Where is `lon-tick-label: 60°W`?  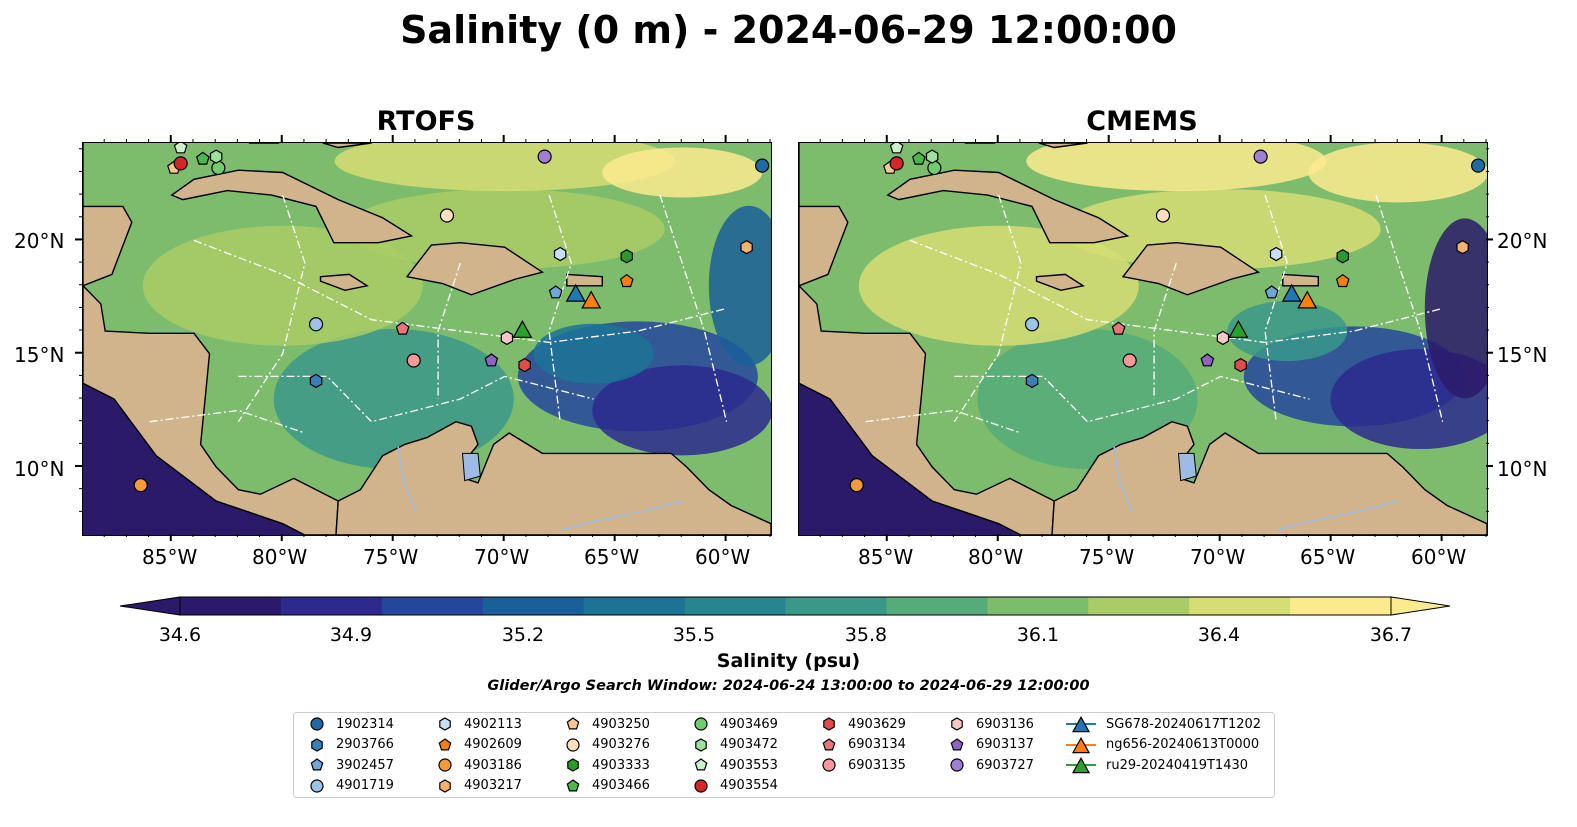
lon-tick-label: 60°W is located at coordinates (1439, 557).